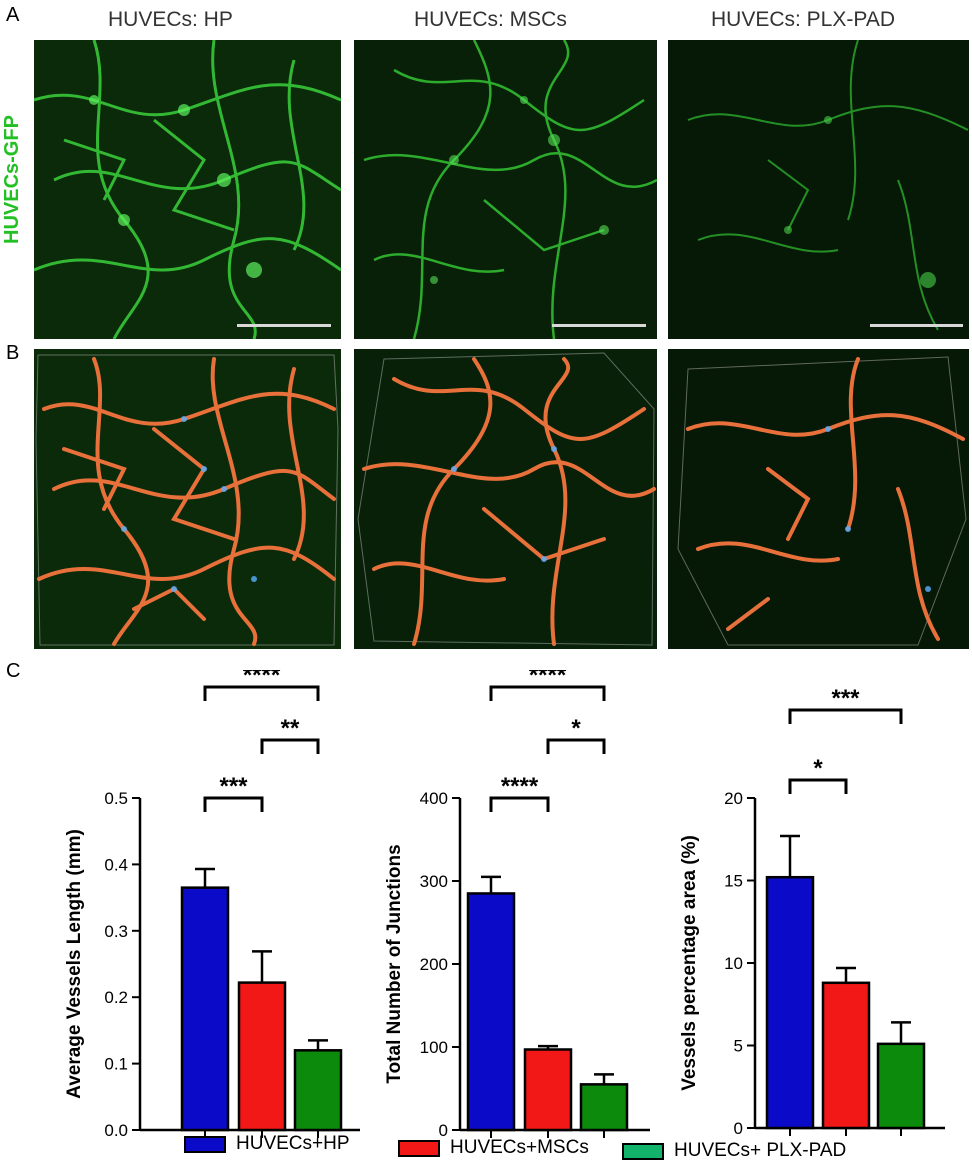  I want to click on y-tick-label: 200, so click(434, 964).